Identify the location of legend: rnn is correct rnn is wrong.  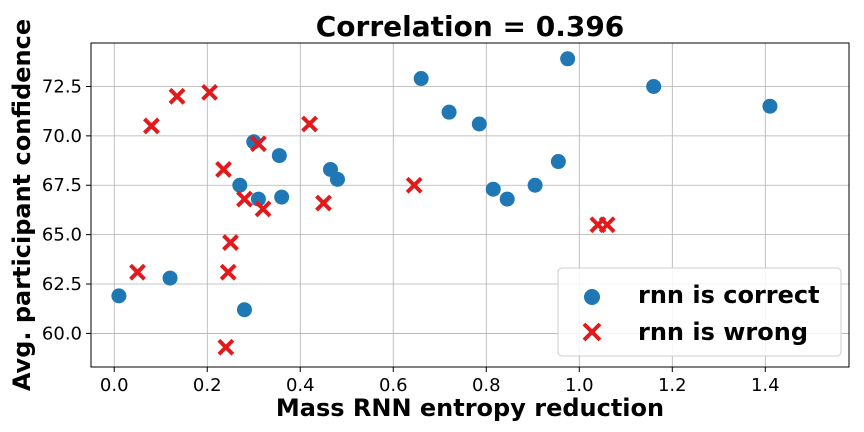
(699, 312).